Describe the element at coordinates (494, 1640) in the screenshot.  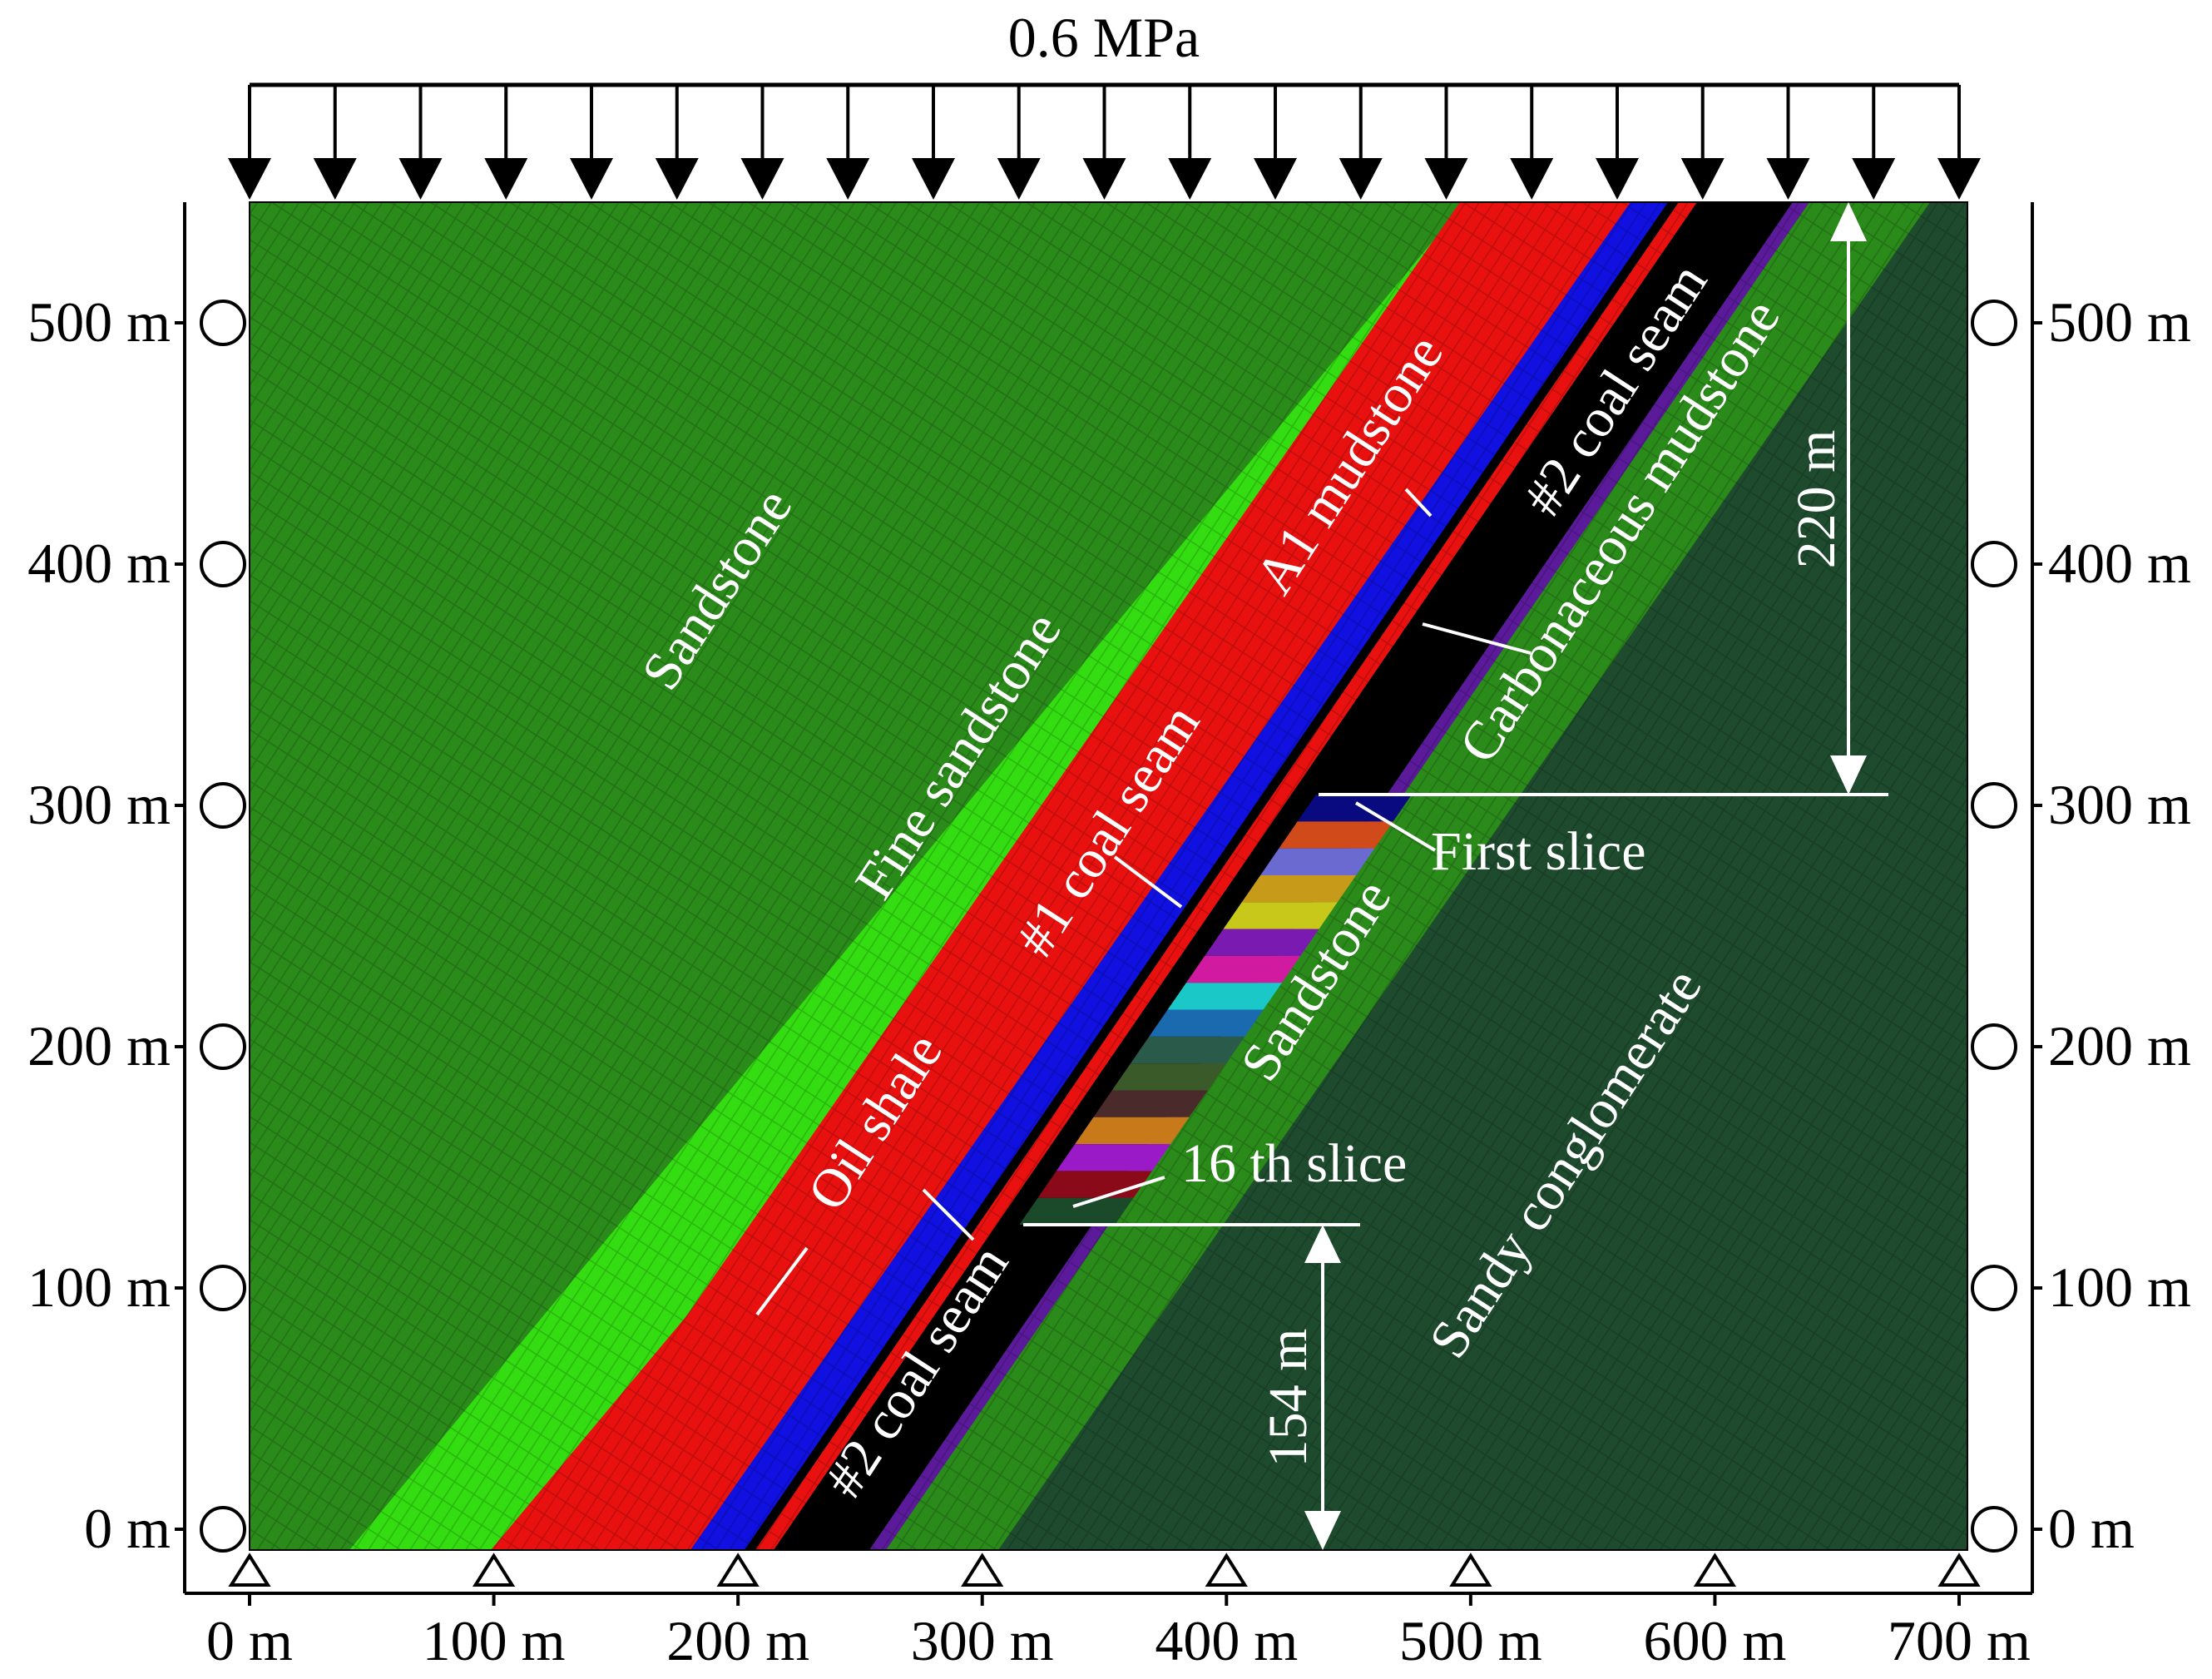
I see `bottom-tick-label: 100 m` at that location.